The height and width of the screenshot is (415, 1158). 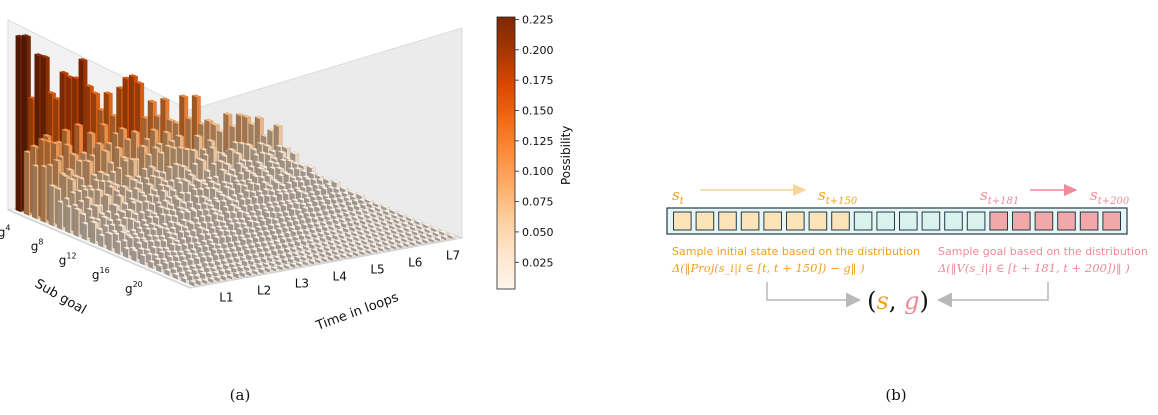 What do you see at coordinates (538, 262) in the screenshot?
I see `colorbar-tick-label: 0.025` at bounding box center [538, 262].